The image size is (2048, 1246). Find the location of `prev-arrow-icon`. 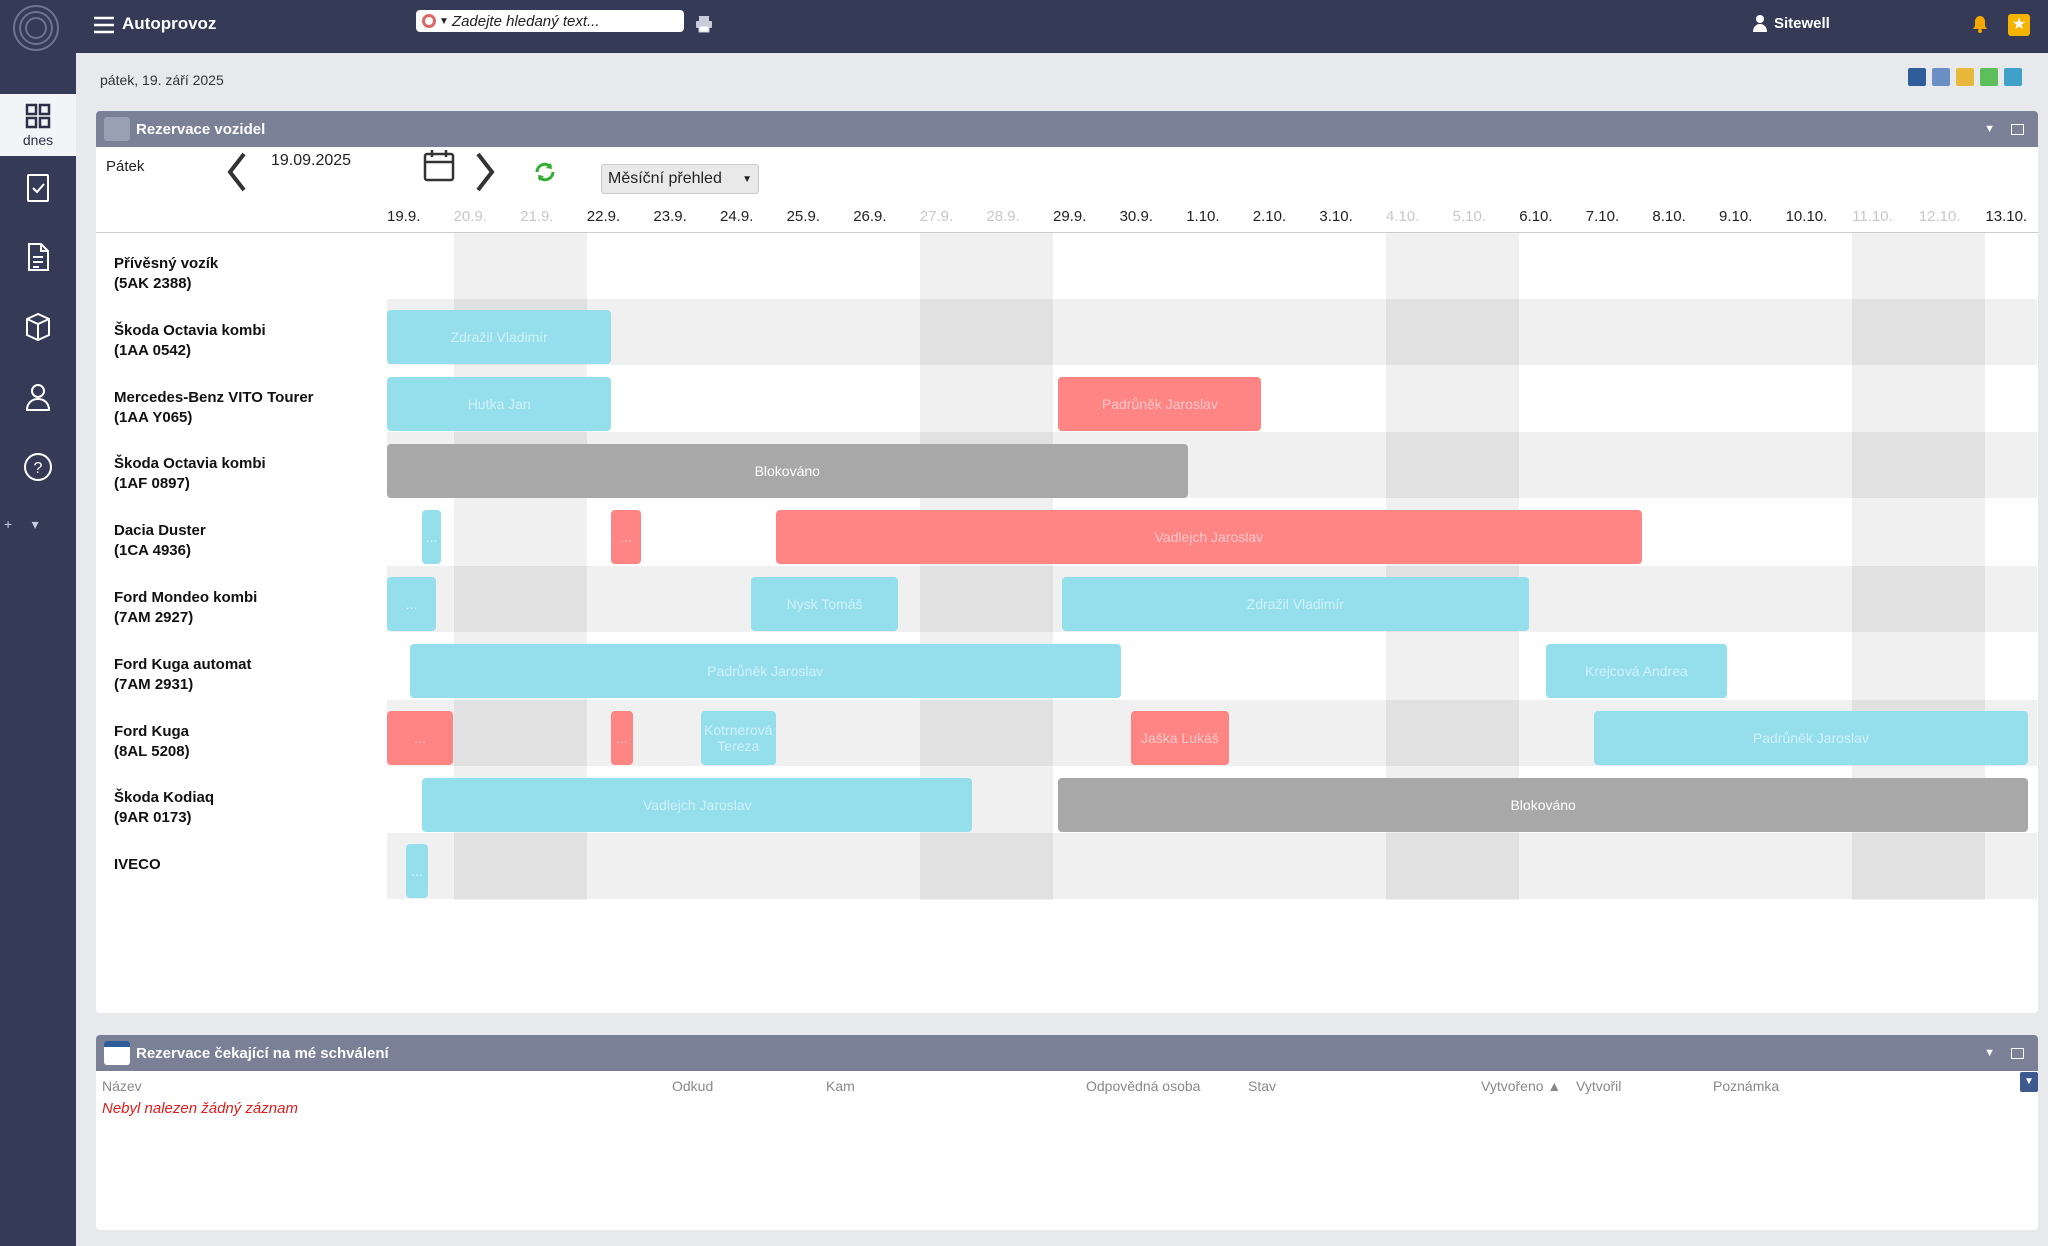

prev-arrow-icon is located at coordinates (238, 172).